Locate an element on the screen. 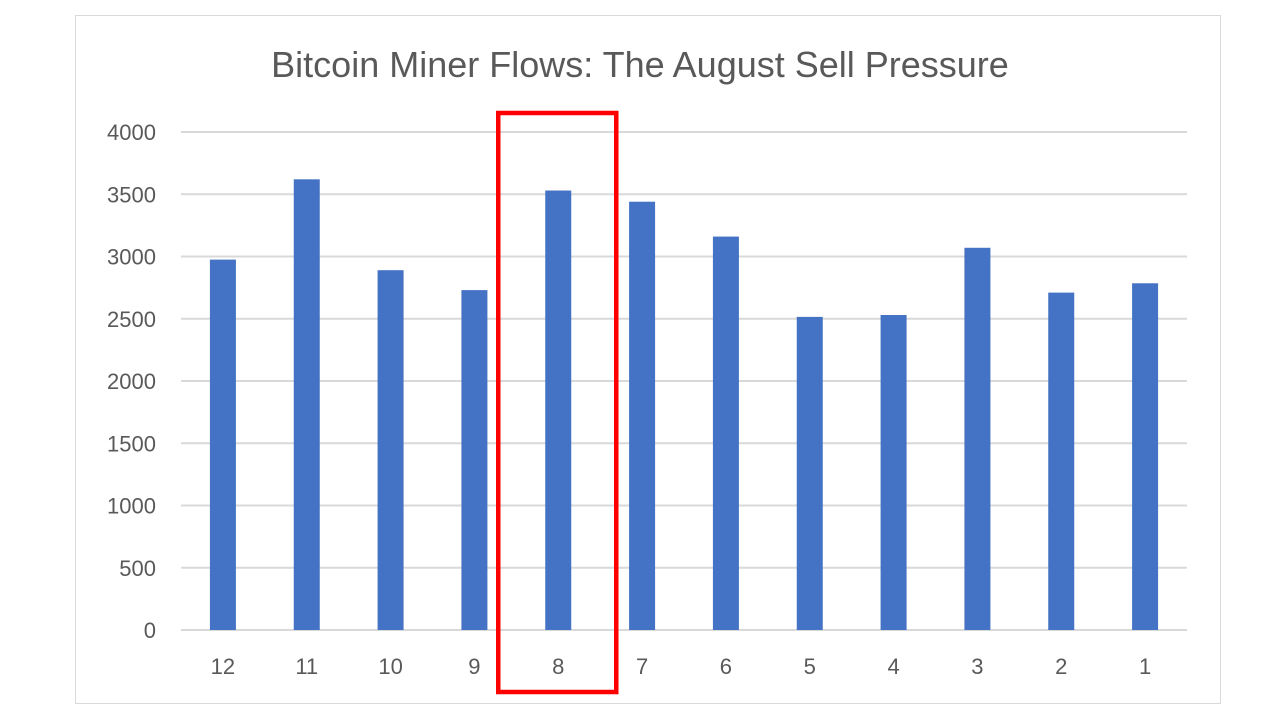 The height and width of the screenshot is (720, 1280). x-tick-label: 4 is located at coordinates (893, 666).